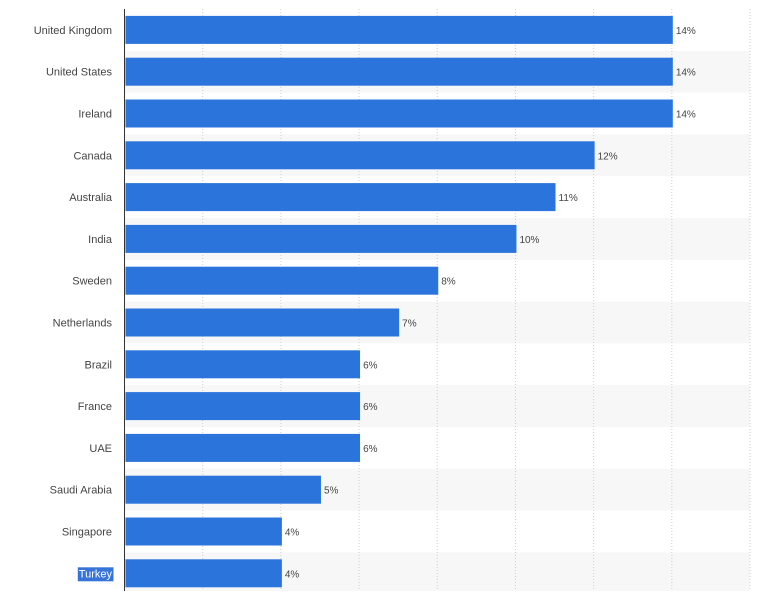 The image size is (784, 596). Describe the element at coordinates (448, 282) in the screenshot. I see `value-label-sweden: 8%` at that location.